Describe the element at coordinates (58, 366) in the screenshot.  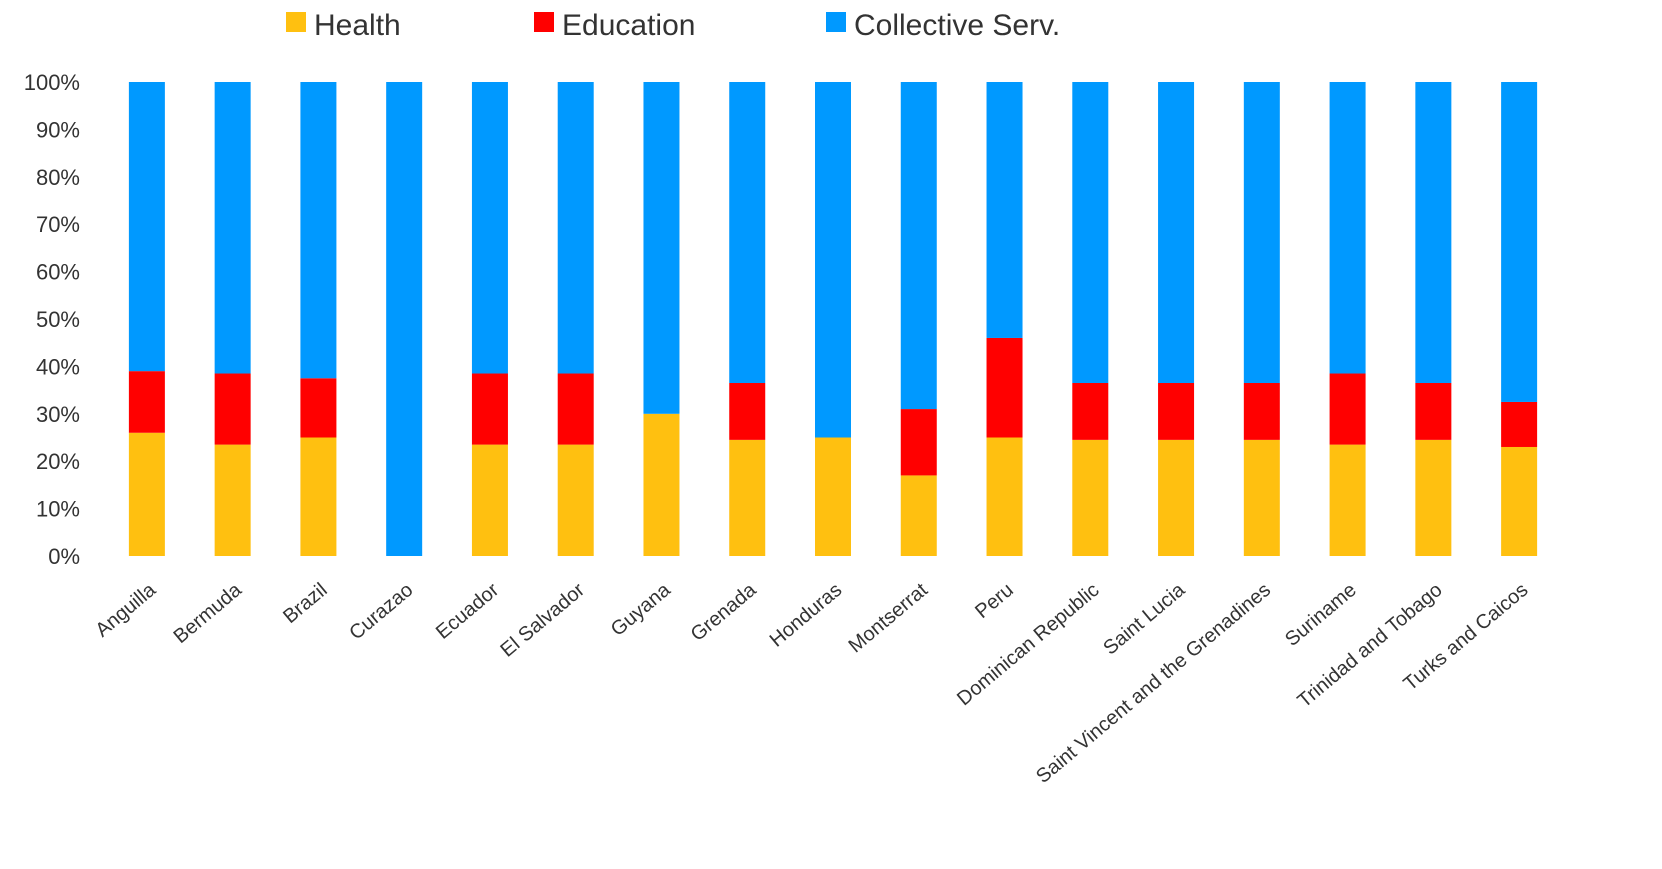
I see `y-tick-label: 40%` at that location.